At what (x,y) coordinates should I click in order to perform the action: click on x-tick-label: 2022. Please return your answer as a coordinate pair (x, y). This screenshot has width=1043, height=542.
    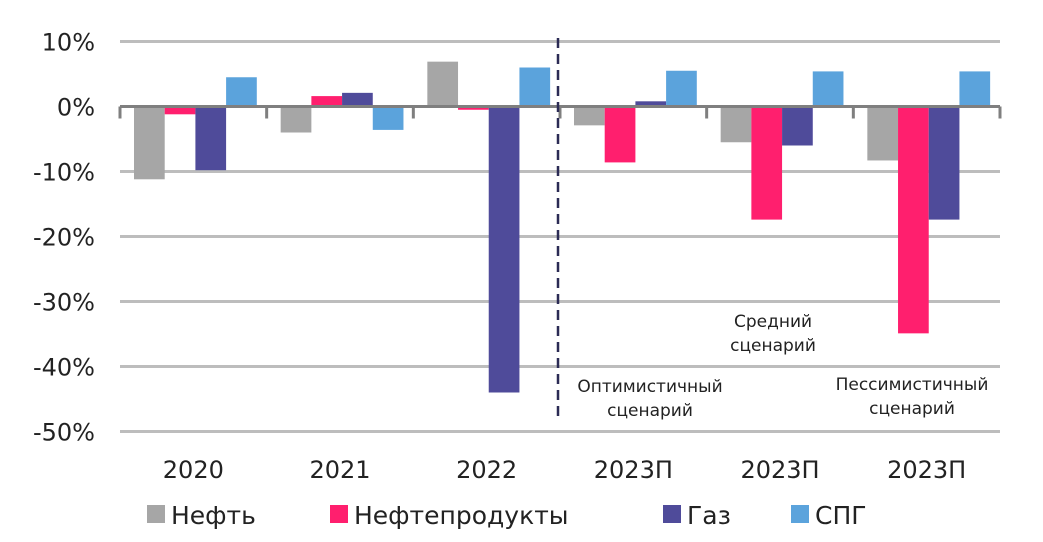
    Looking at the image, I should click on (486, 470).